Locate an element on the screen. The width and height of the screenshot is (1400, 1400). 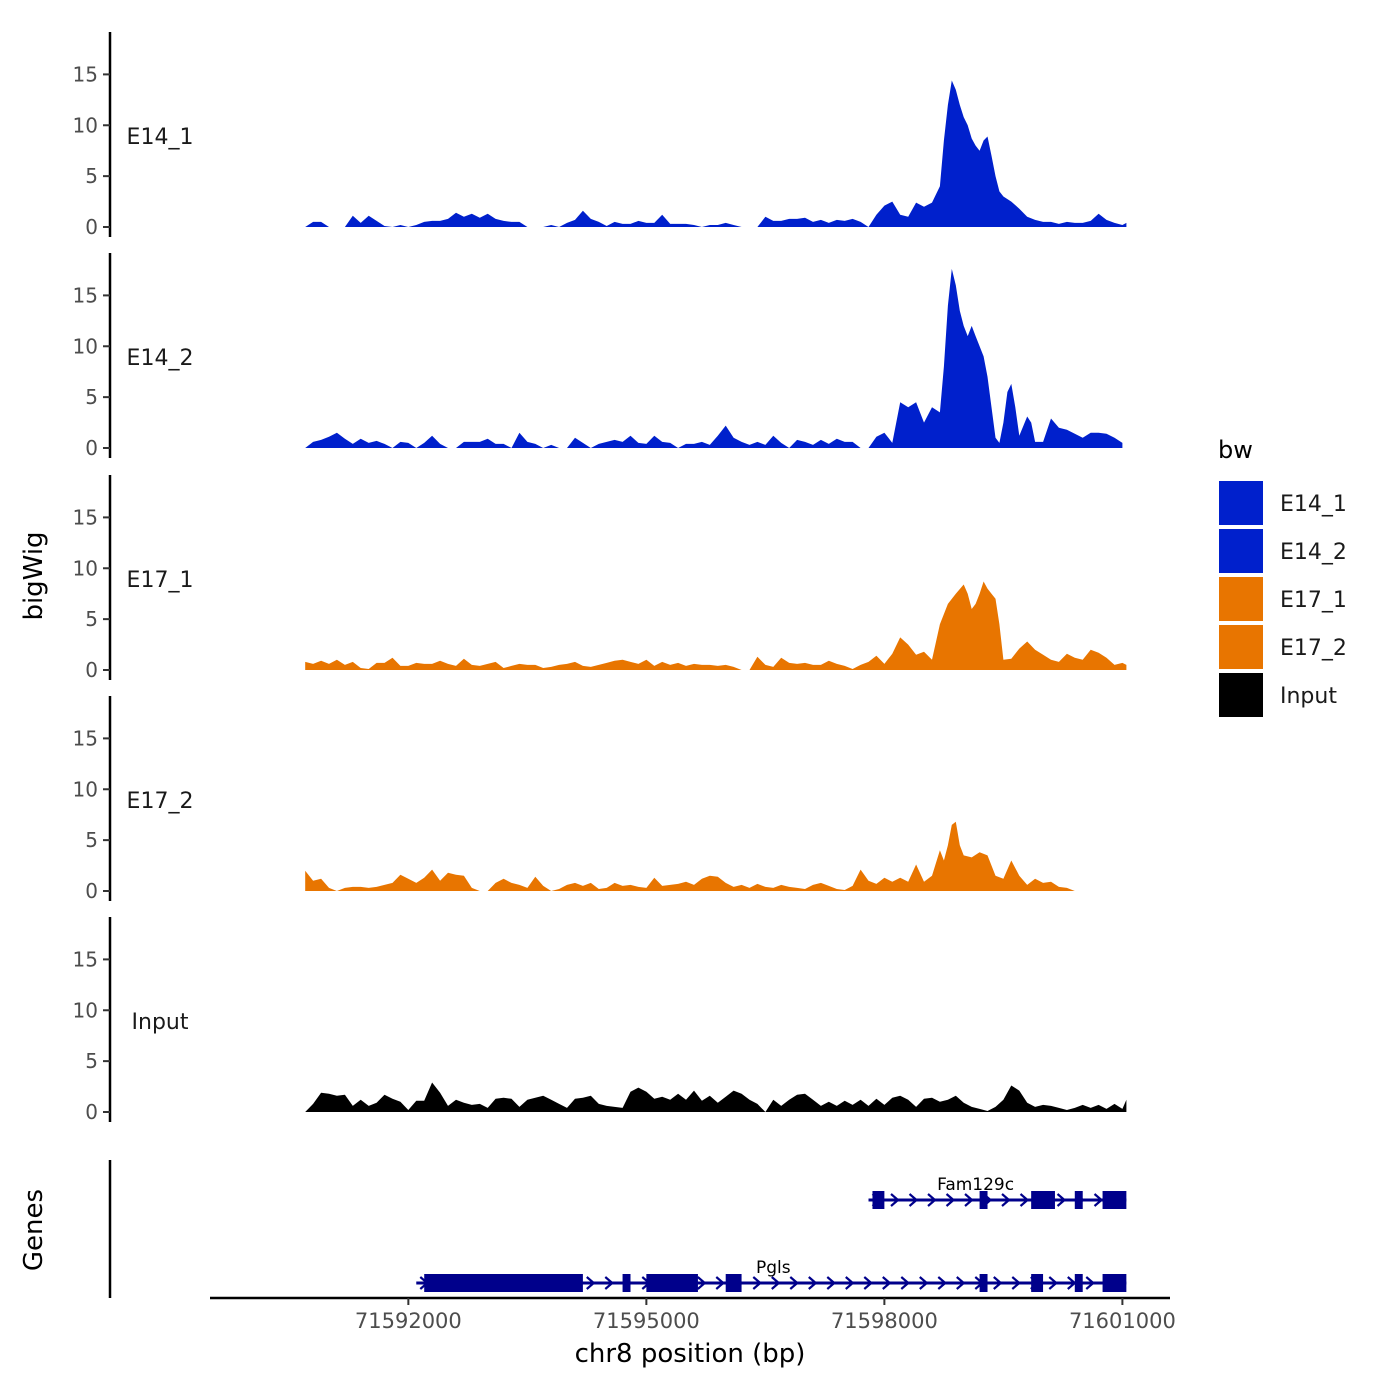
track-E14_1: 0 5 10 15 E14_1 is located at coordinates (600, 135).